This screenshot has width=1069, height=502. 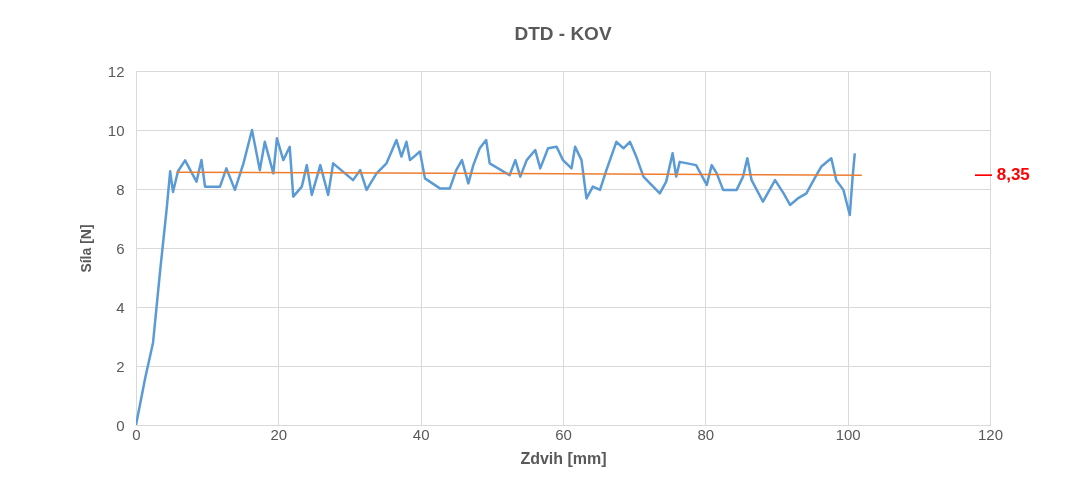 I want to click on x-axis-title: Zdvih [mm], so click(x=563, y=458).